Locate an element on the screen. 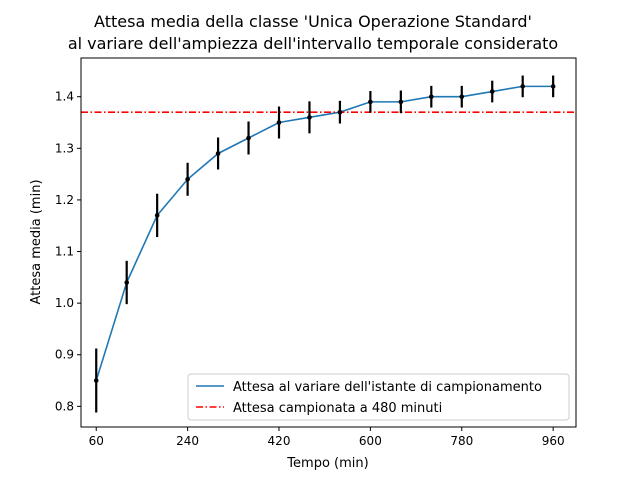 This screenshot has height=480, width=640. y-tick-label: 1.2 is located at coordinates (64, 200).